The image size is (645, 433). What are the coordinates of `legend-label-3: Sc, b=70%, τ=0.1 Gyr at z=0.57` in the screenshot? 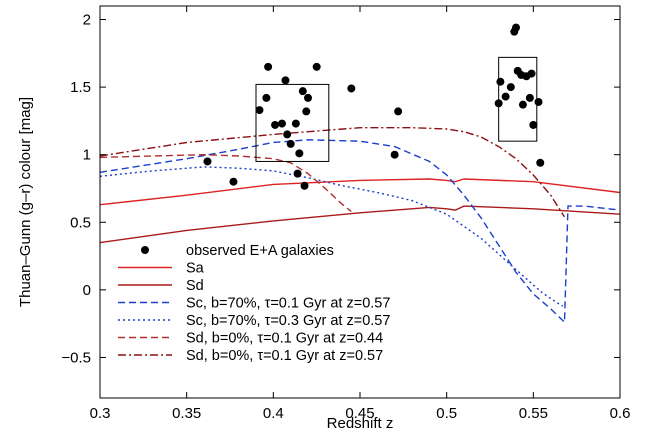 It's located at (288, 304).